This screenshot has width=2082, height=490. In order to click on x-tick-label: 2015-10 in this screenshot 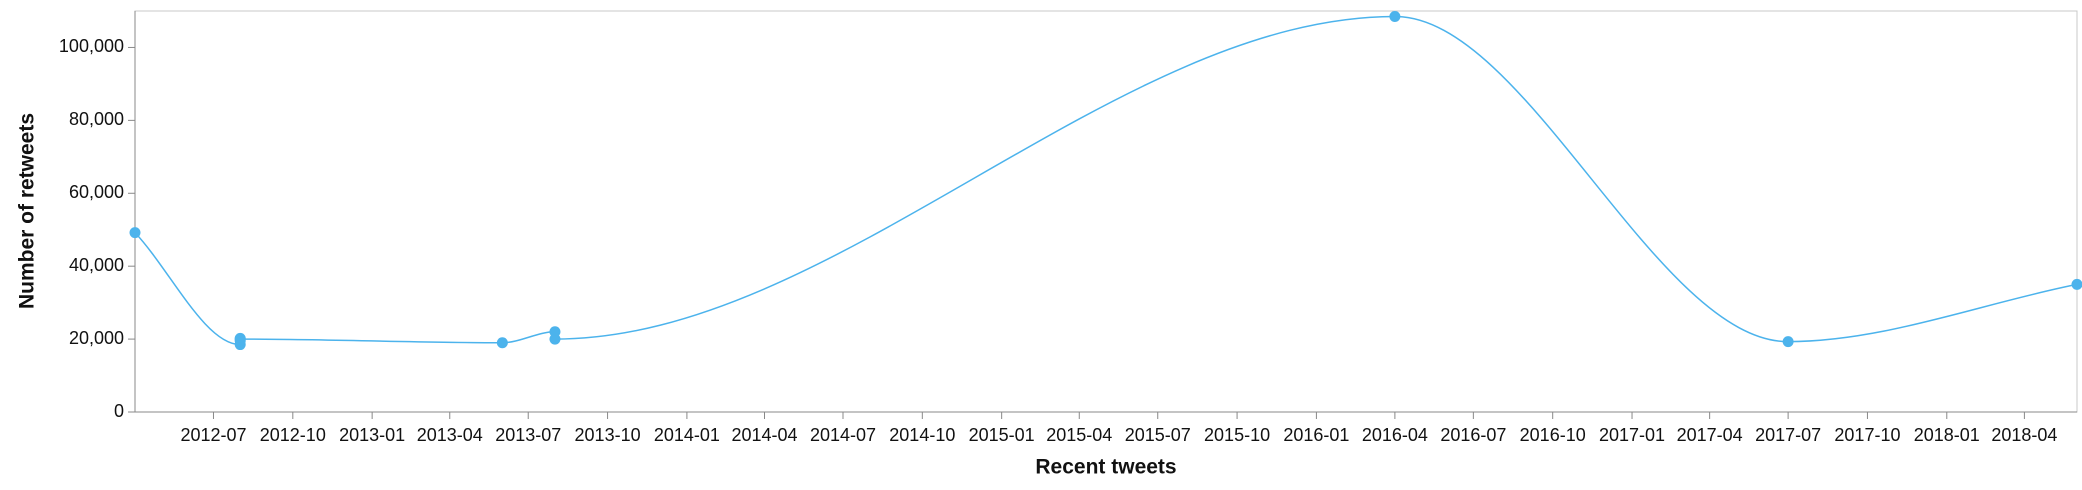, I will do `click(1237, 435)`.